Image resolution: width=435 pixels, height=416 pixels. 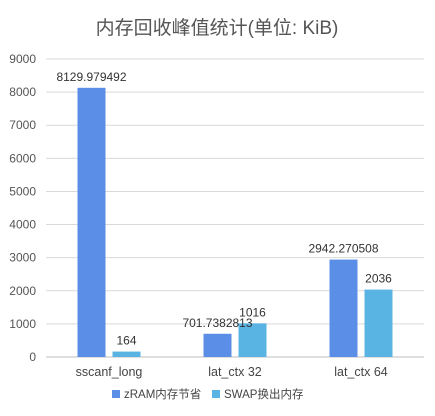 I want to click on data-label: 2036, so click(x=378, y=279).